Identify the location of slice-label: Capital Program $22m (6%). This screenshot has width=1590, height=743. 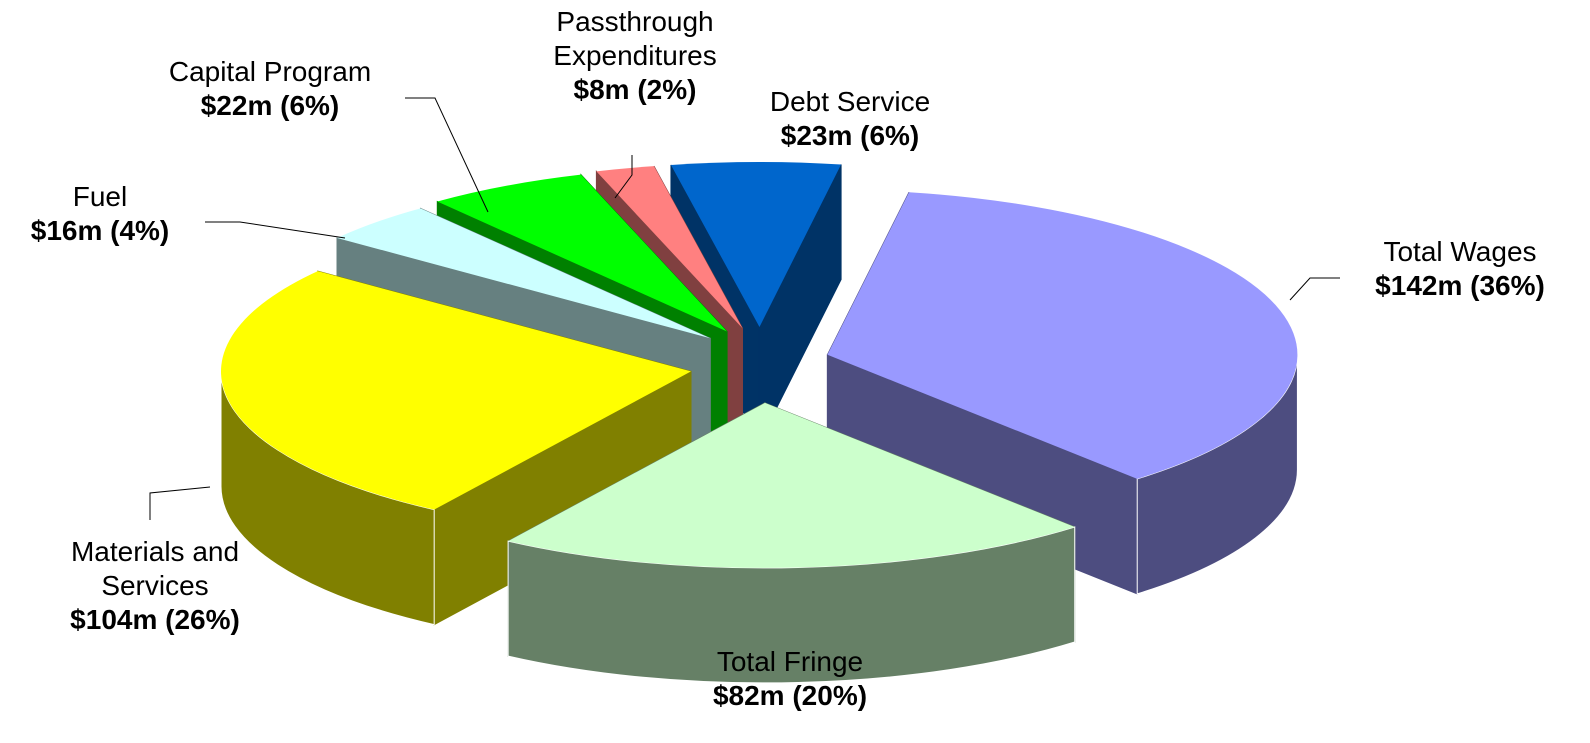
(270, 89).